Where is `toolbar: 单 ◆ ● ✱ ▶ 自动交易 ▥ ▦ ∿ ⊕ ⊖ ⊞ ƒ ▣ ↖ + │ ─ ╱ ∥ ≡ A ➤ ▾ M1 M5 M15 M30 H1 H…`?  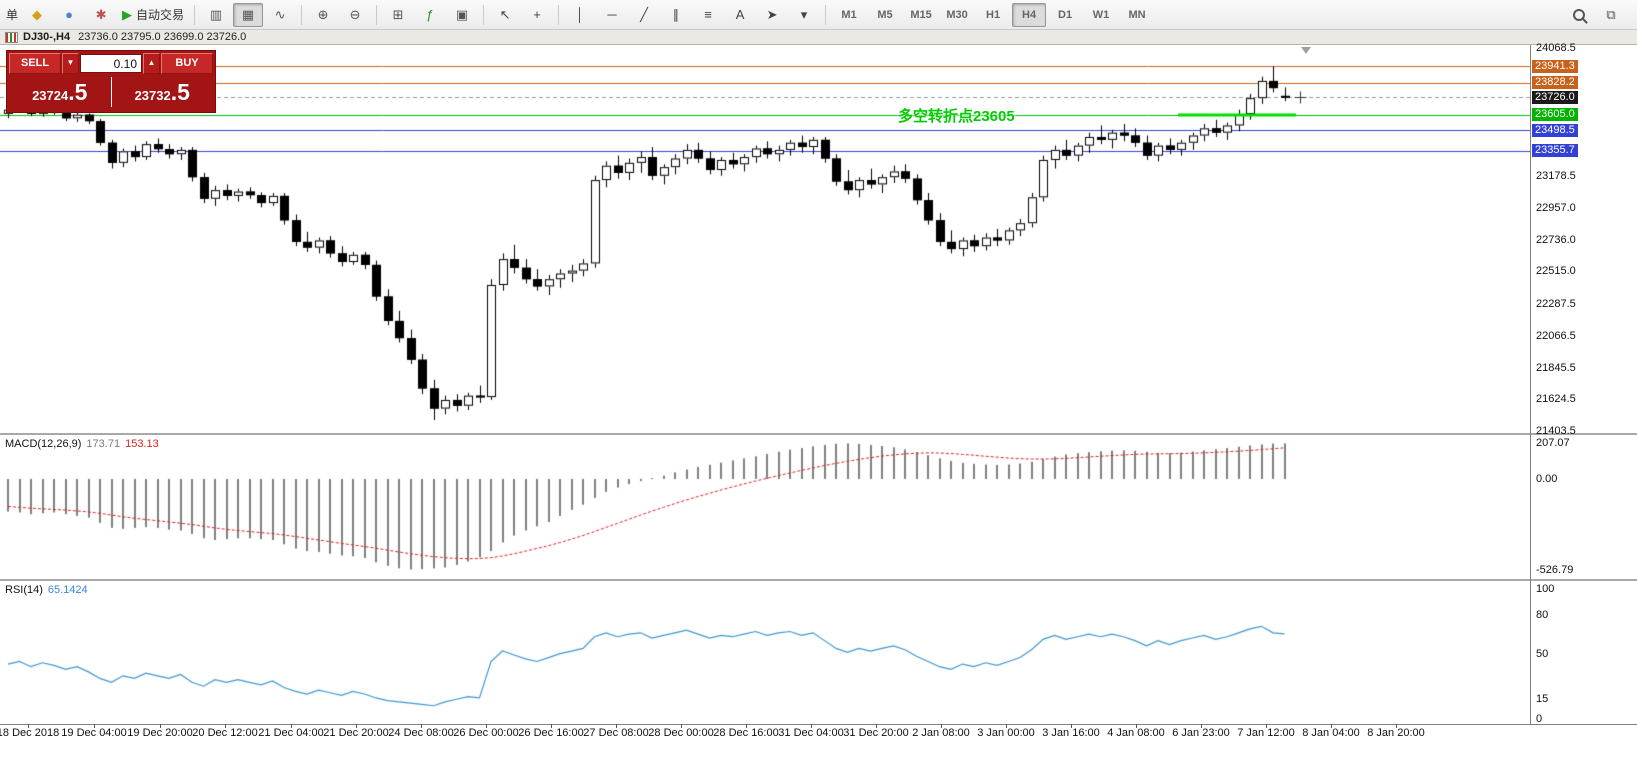 toolbar: 单 ◆ ● ✱ ▶ 自动交易 ▥ ▦ ∿ ⊕ ⊖ ⊞ ƒ ▣ ↖ + │ ─ ╱ ∥ ≡ A ➤ ▾ M1 M5 M15 M30 H1 H… is located at coordinates (818, 15).